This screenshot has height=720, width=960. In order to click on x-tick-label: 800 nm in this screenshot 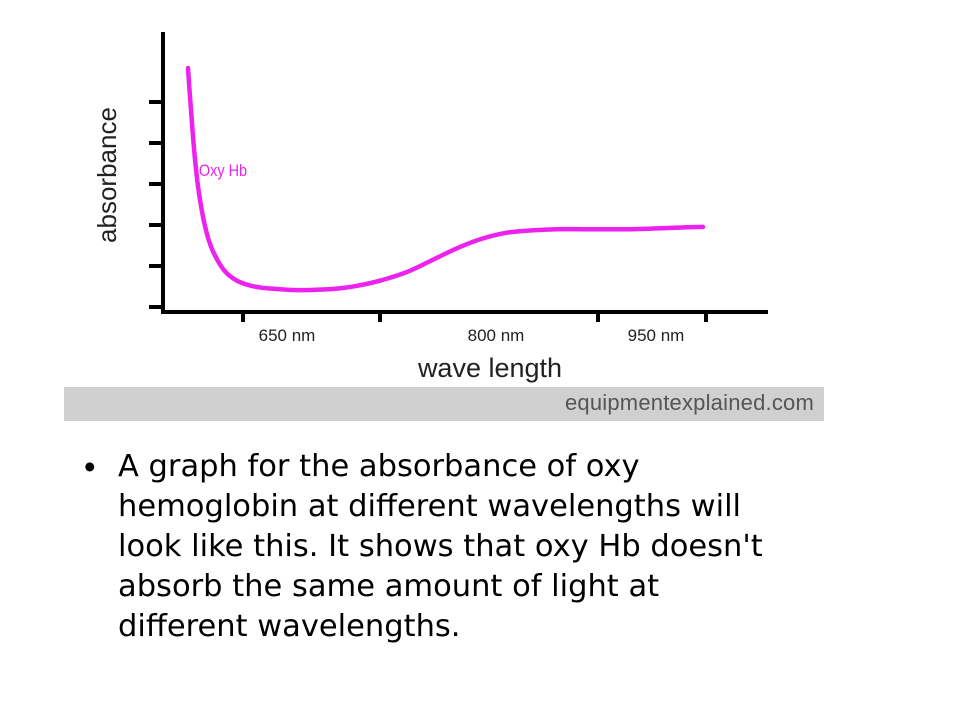, I will do `click(496, 335)`.